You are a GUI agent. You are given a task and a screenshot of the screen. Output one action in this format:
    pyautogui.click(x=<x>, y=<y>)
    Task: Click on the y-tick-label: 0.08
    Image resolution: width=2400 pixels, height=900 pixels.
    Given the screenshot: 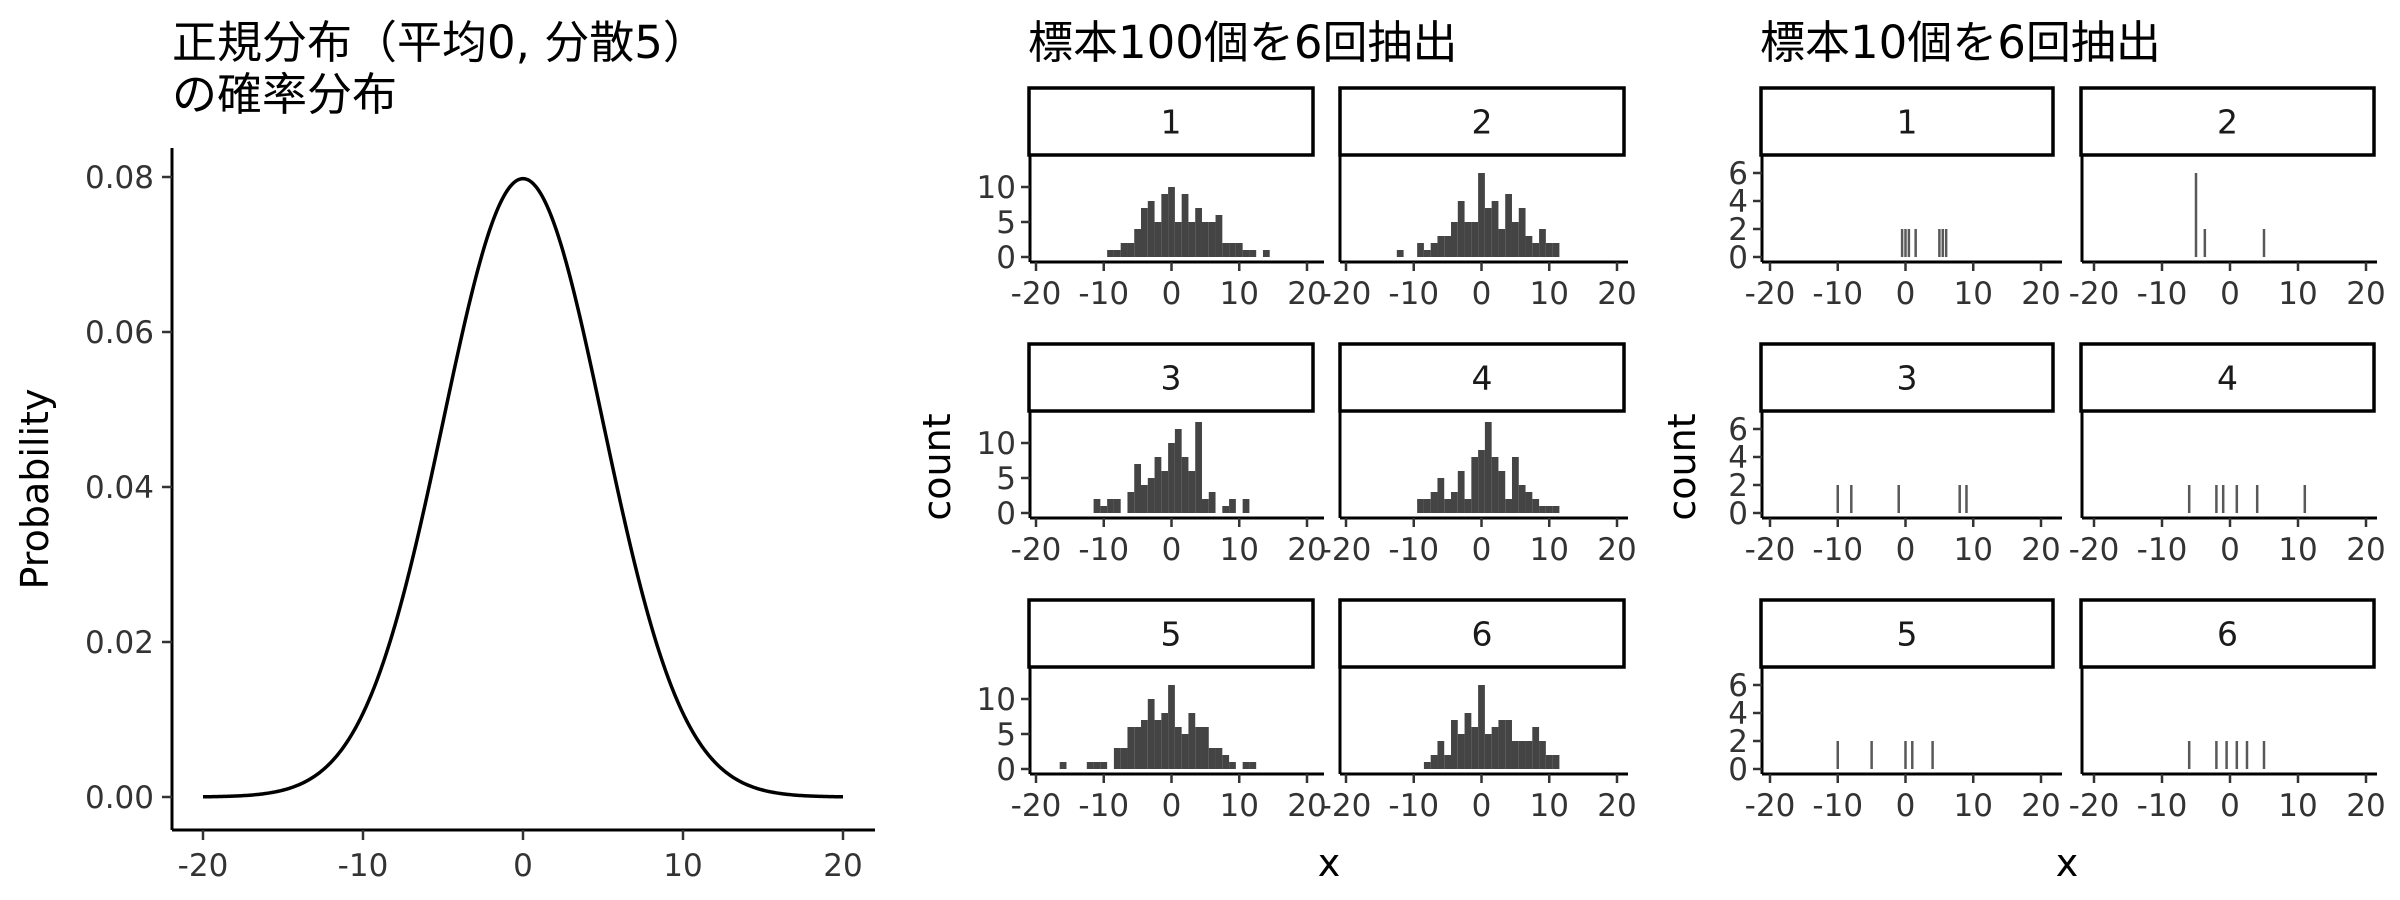 What is the action you would take?
    pyautogui.click(x=119, y=178)
    